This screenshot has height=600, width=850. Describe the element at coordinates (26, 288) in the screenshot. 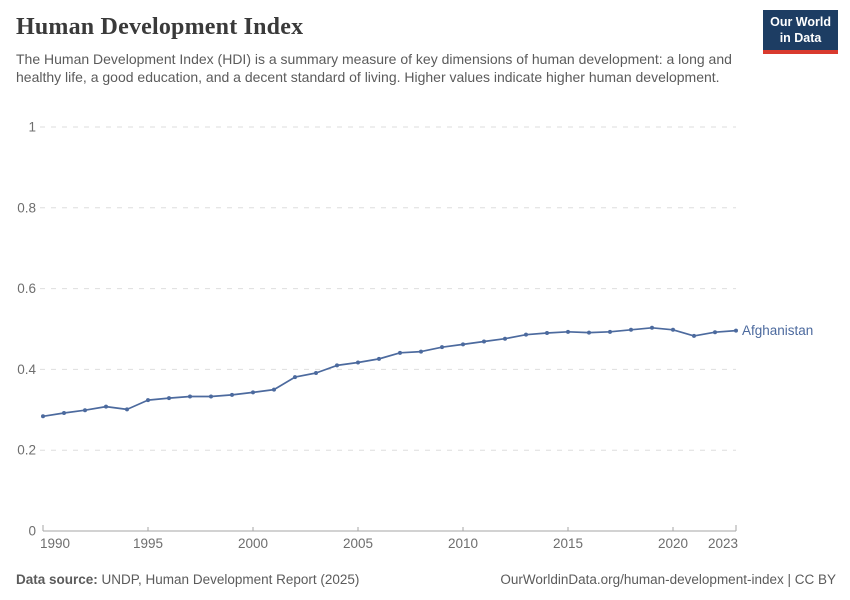

I see `y-axis-tick-label: 0.6` at that location.